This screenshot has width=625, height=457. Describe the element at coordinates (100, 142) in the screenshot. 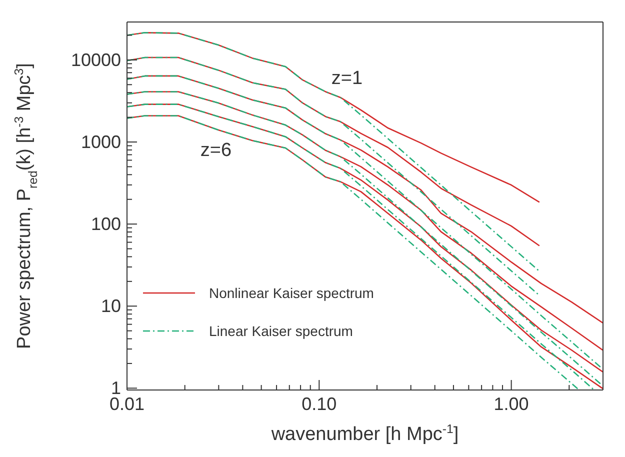

I see `y-tick-label: 1000` at that location.